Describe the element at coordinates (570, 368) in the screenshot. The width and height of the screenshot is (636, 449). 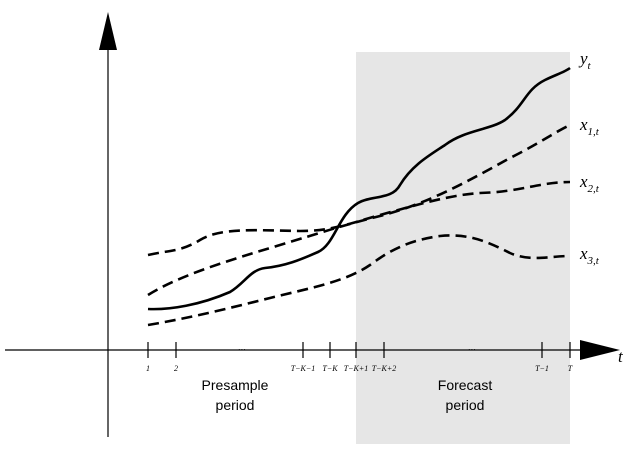
I see `tick-label: T` at that location.